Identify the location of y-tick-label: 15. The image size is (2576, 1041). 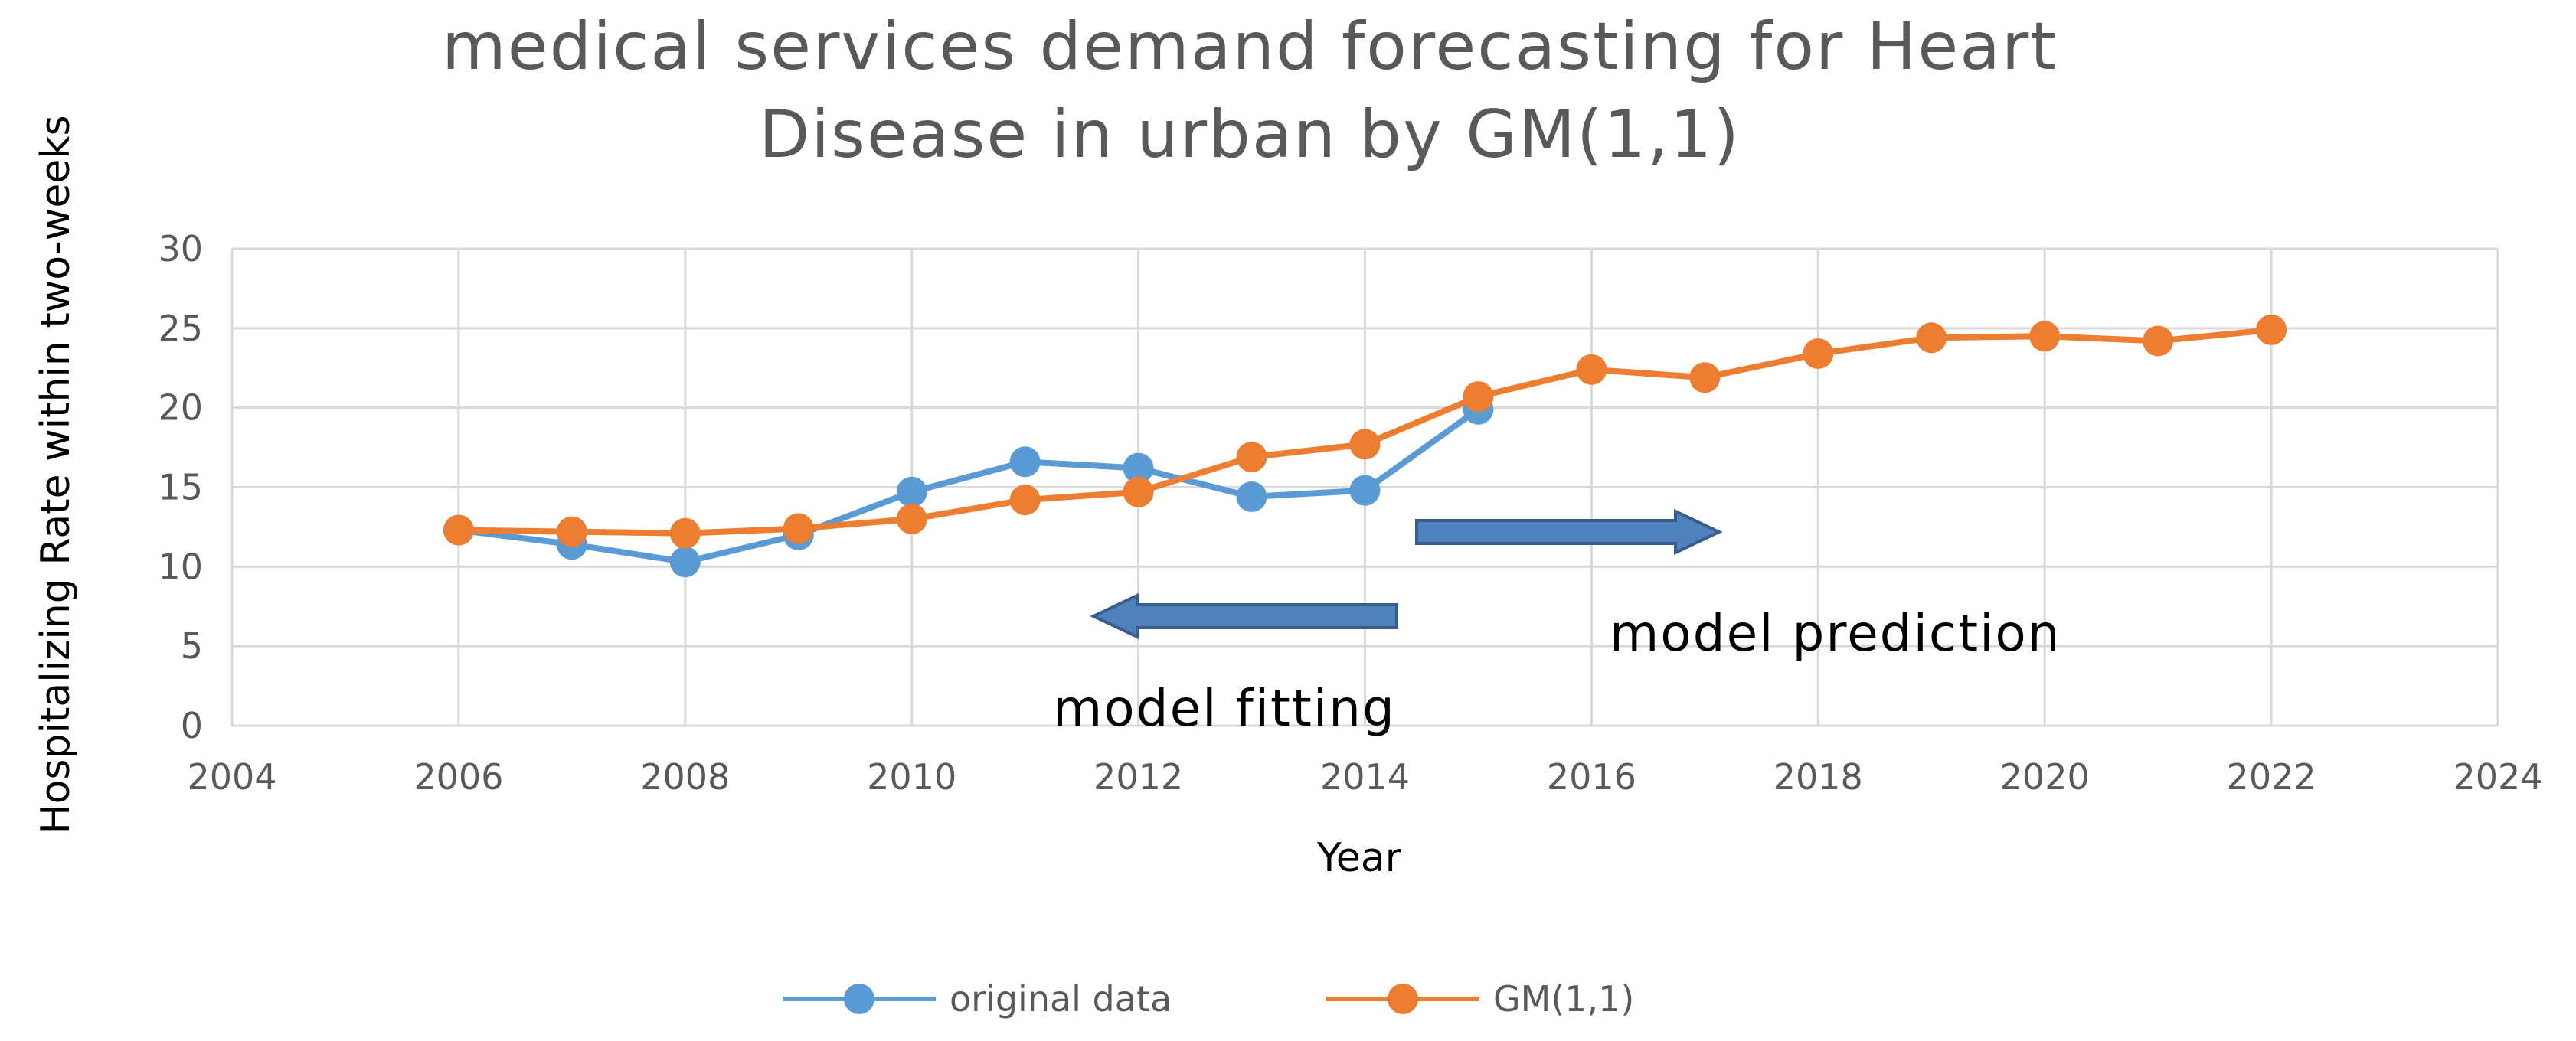
(180, 487).